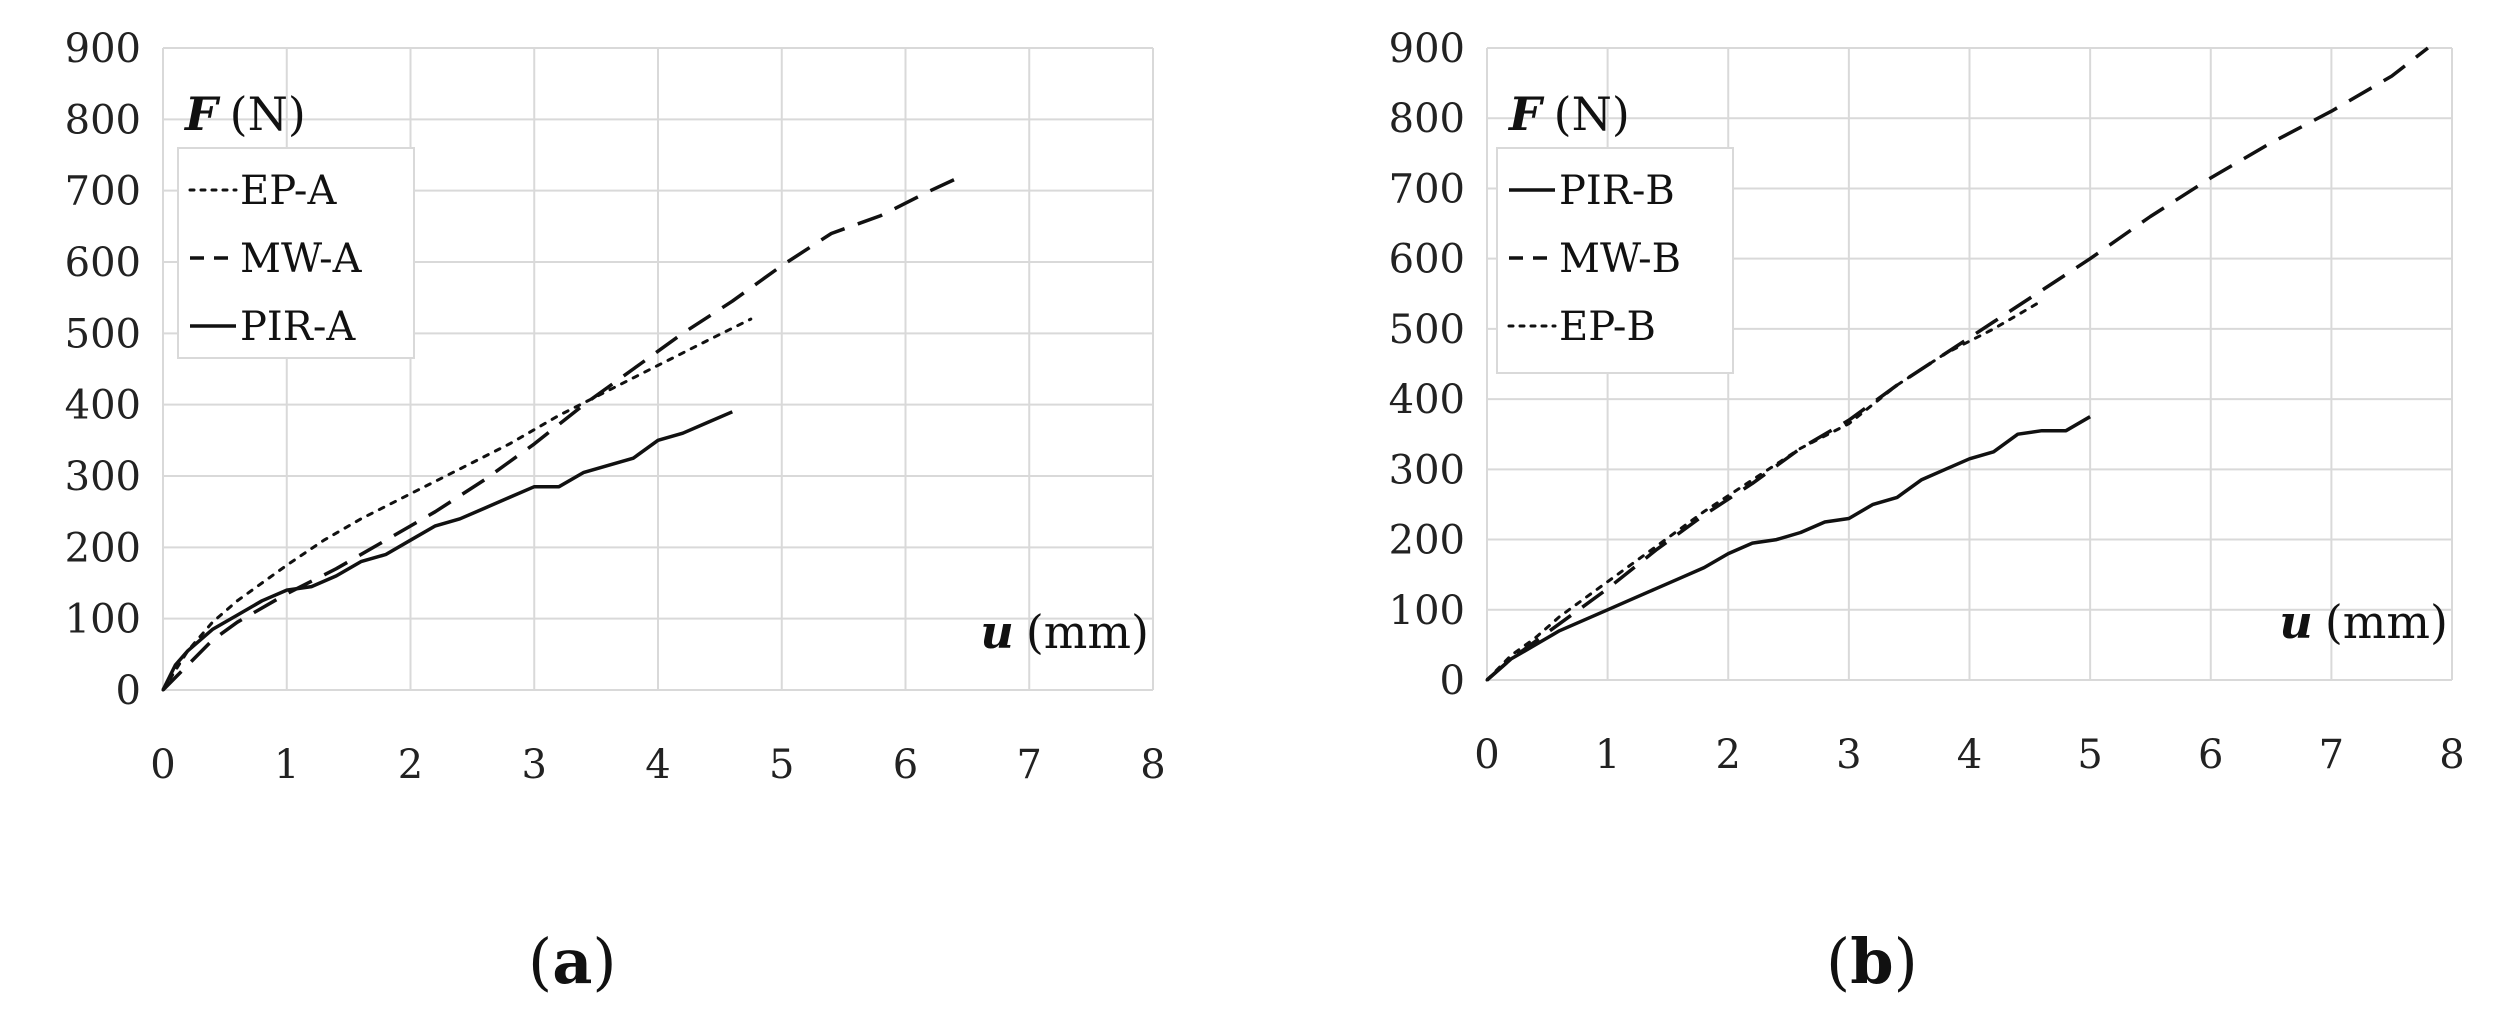 The image size is (2498, 1029). What do you see at coordinates (1620, 259) in the screenshot?
I see `legend-label-mw-b: MW-B` at bounding box center [1620, 259].